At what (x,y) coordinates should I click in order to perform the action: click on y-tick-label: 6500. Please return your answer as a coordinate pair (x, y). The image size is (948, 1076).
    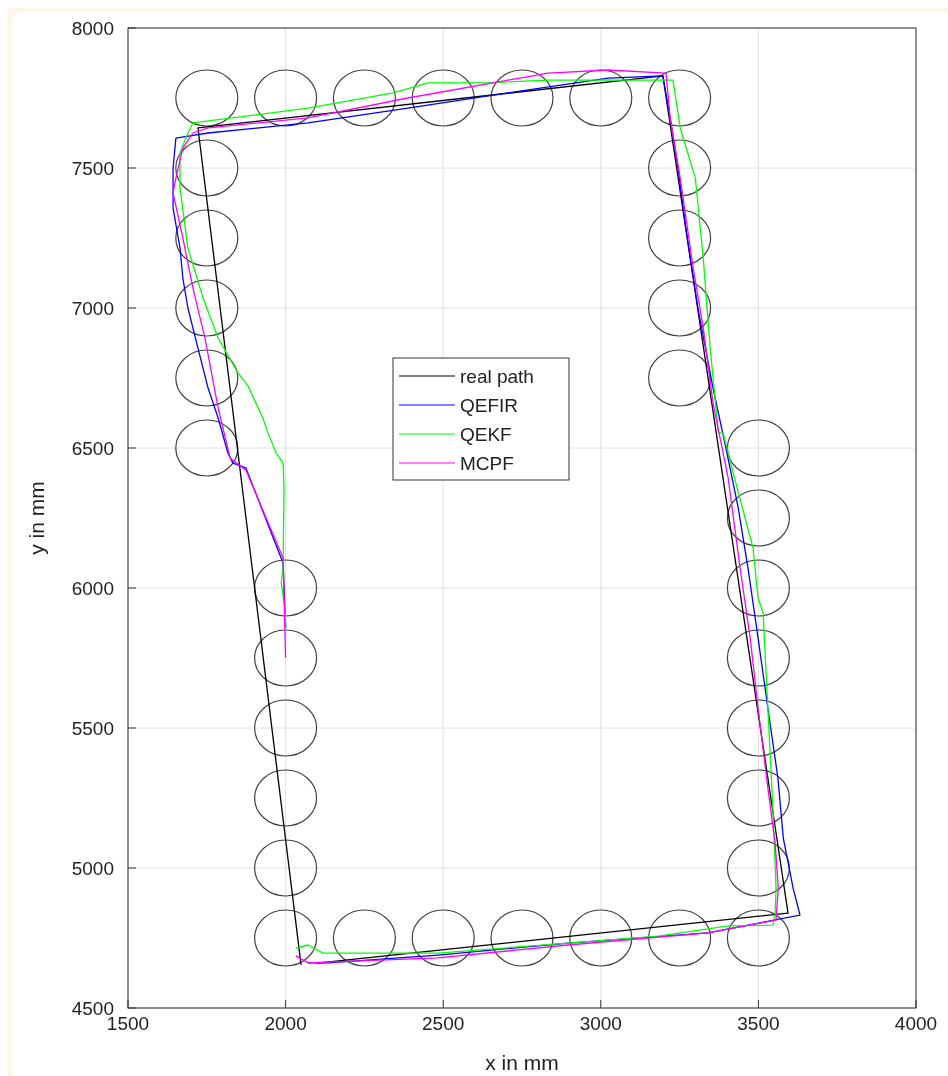
    Looking at the image, I should click on (92, 448).